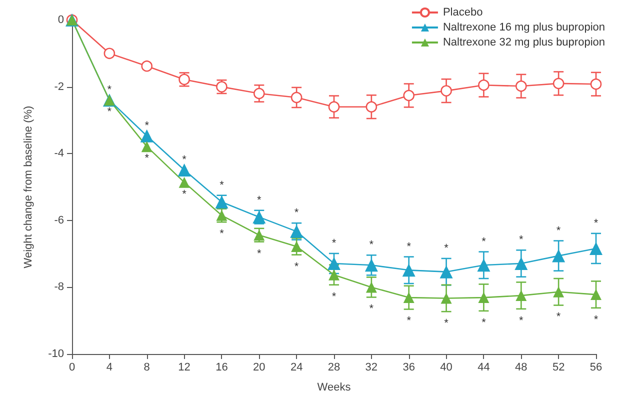 The width and height of the screenshot is (620, 404). What do you see at coordinates (521, 368) in the screenshot?
I see `x-tick-label: 48` at bounding box center [521, 368].